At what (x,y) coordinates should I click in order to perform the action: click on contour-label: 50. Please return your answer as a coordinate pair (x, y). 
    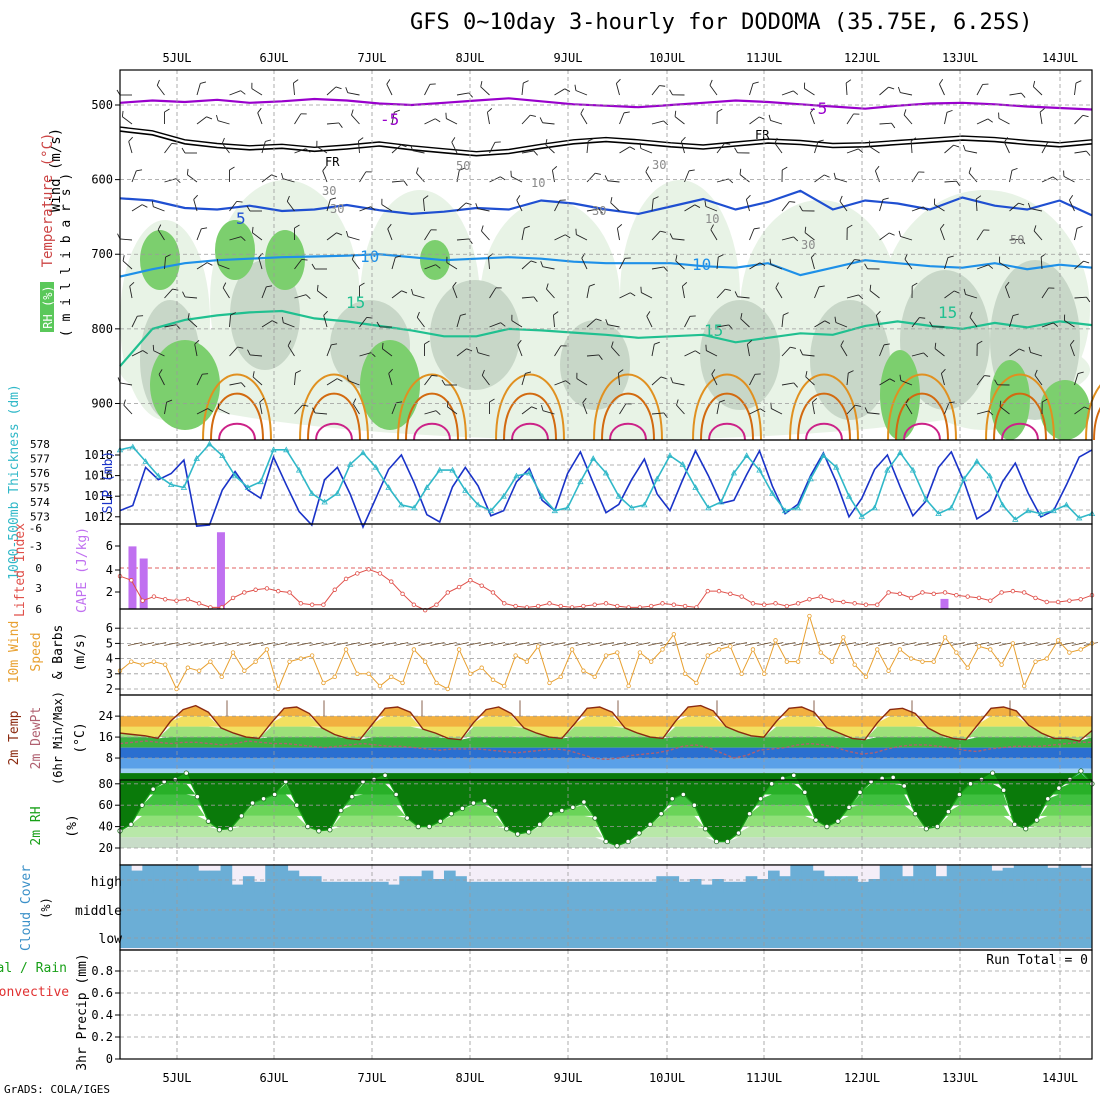
    Looking at the image, I should click on (1017, 240).